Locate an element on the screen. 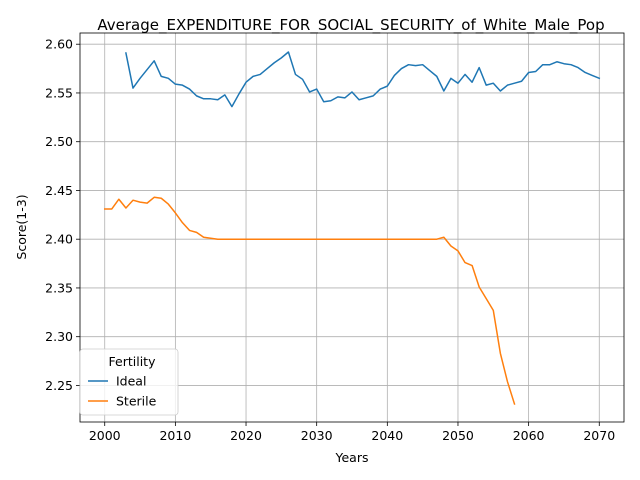  legend-title: Fertility is located at coordinates (133, 361).